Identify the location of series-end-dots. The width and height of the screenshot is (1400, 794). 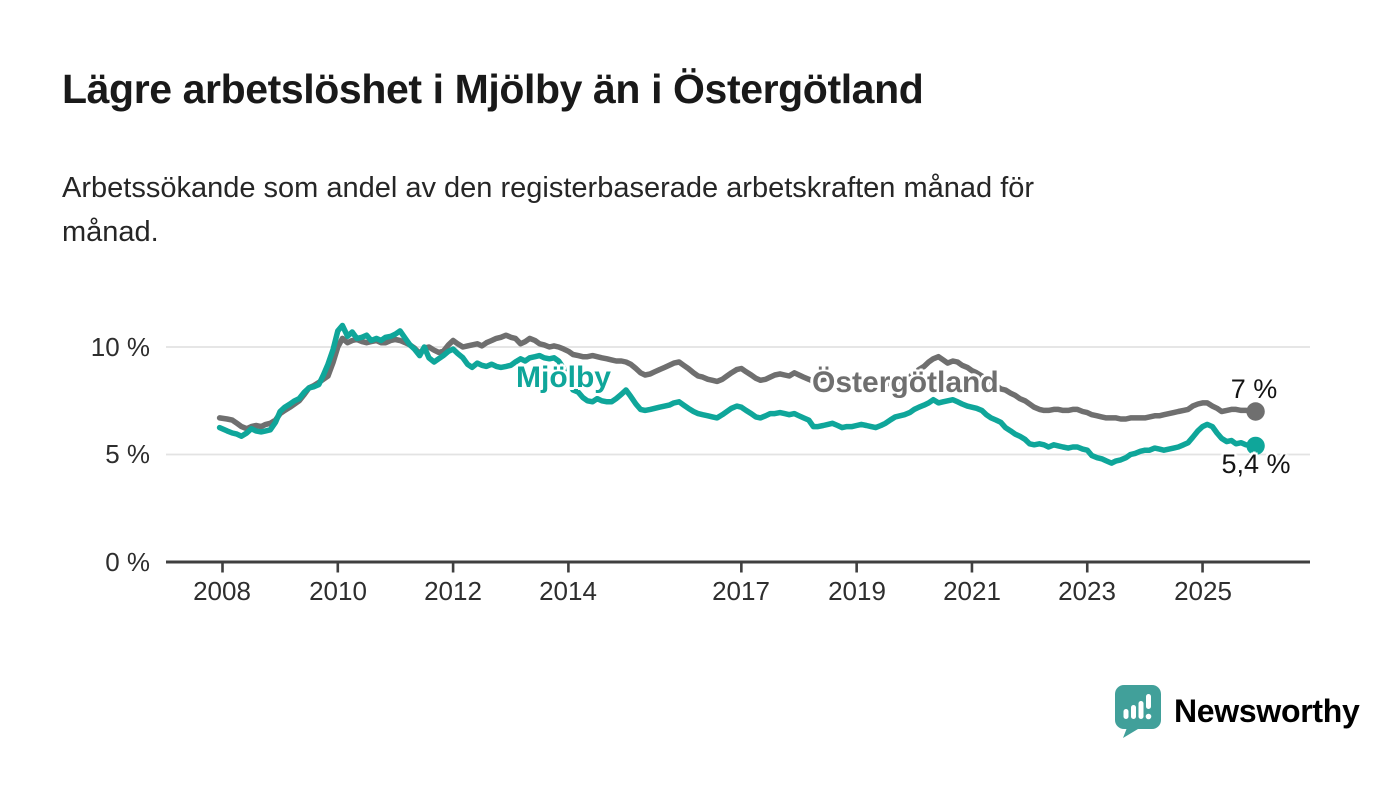
(1255, 429).